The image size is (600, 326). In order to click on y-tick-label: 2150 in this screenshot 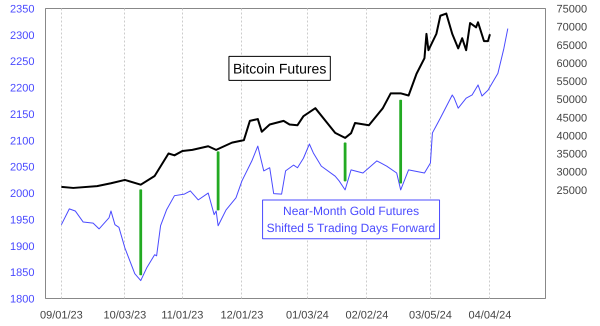, I will do `click(22, 114)`.